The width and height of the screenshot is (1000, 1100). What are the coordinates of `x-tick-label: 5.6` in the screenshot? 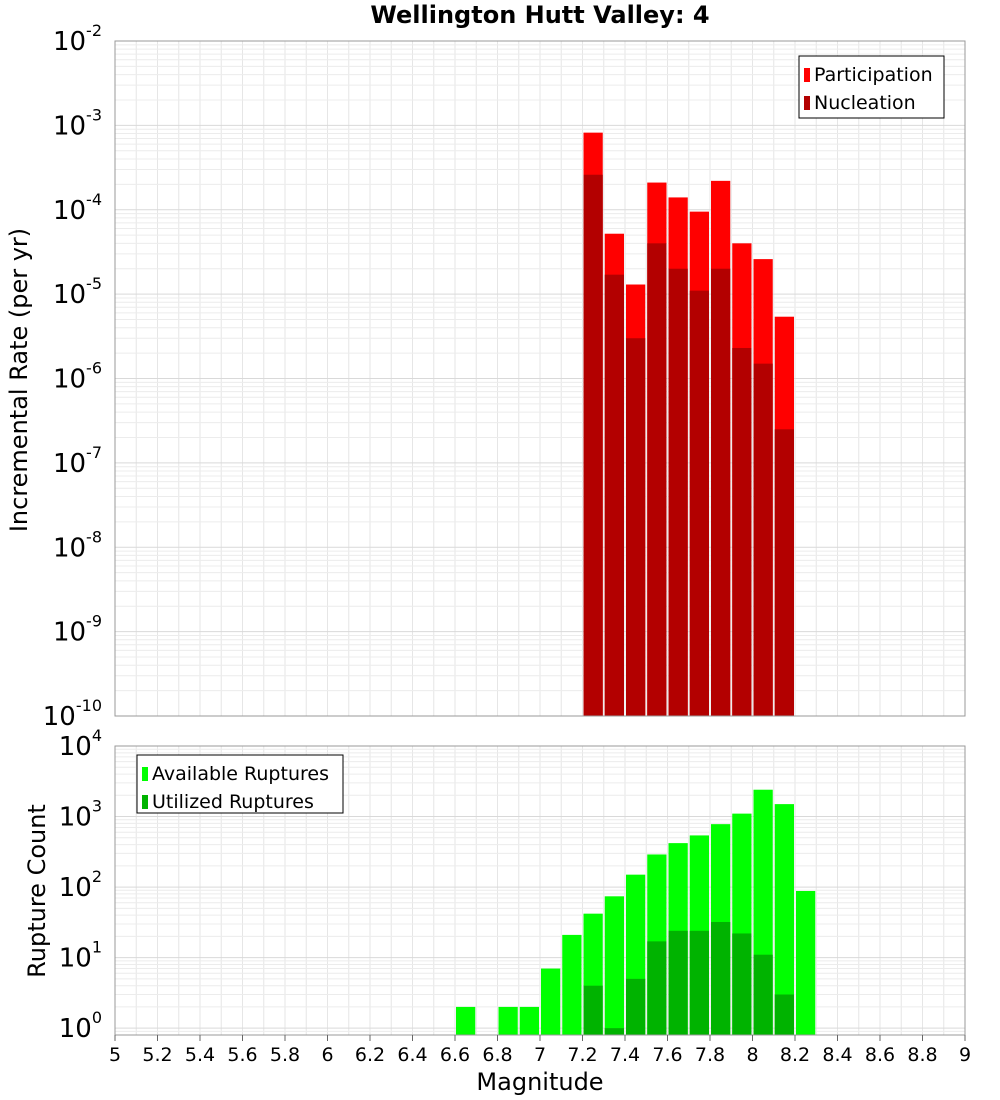 It's located at (242, 1055).